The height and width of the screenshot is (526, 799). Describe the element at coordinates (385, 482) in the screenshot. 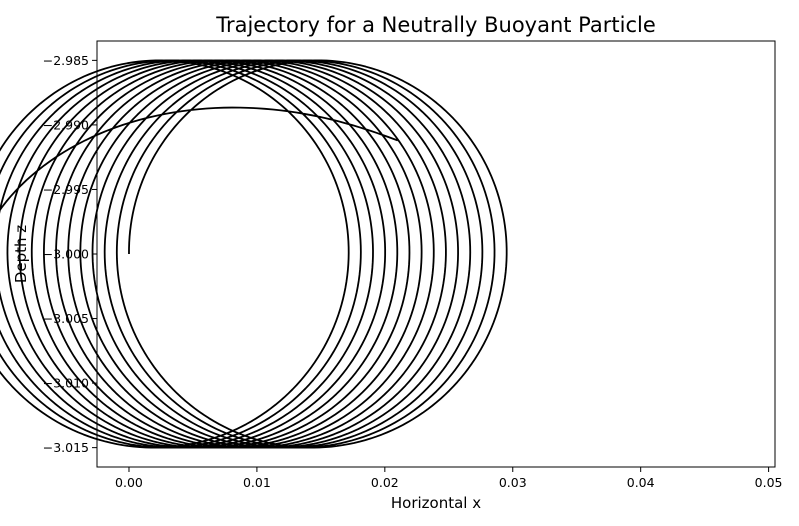

I see `x-tick-label: 0.02` at that location.